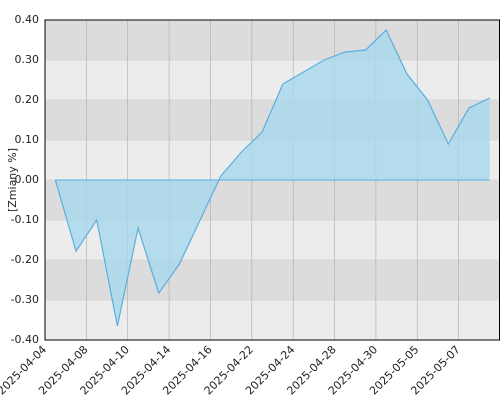 The width and height of the screenshot is (500, 404). What do you see at coordinates (27, 139) in the screenshot?
I see `y-tick-label: 0.10` at bounding box center [27, 139].